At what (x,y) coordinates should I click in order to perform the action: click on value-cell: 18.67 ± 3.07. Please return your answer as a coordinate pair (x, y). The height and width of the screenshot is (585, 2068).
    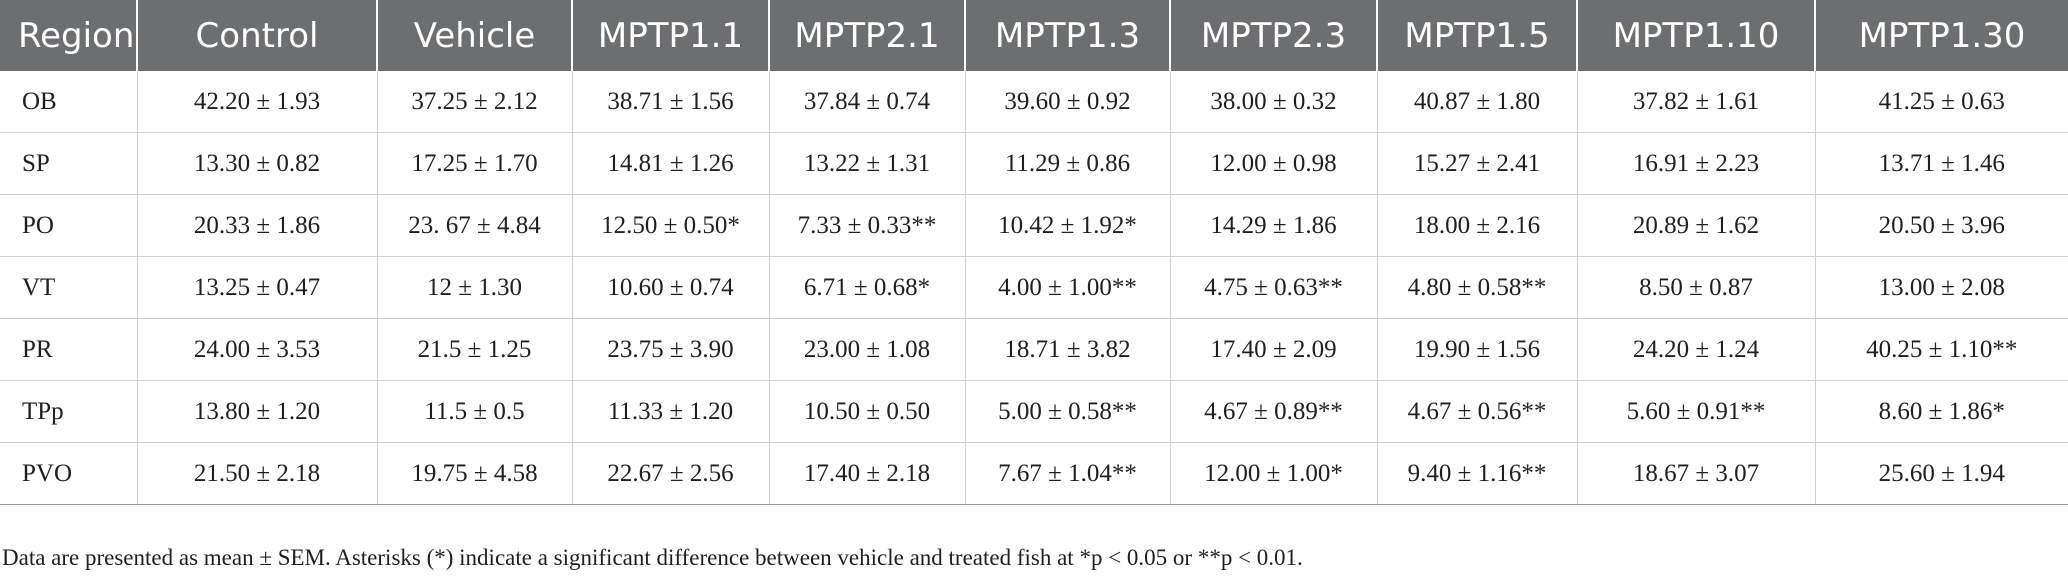
    Looking at the image, I should click on (1696, 473).